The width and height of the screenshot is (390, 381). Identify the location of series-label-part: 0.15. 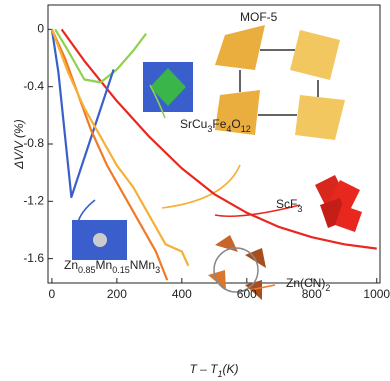
(121, 270).